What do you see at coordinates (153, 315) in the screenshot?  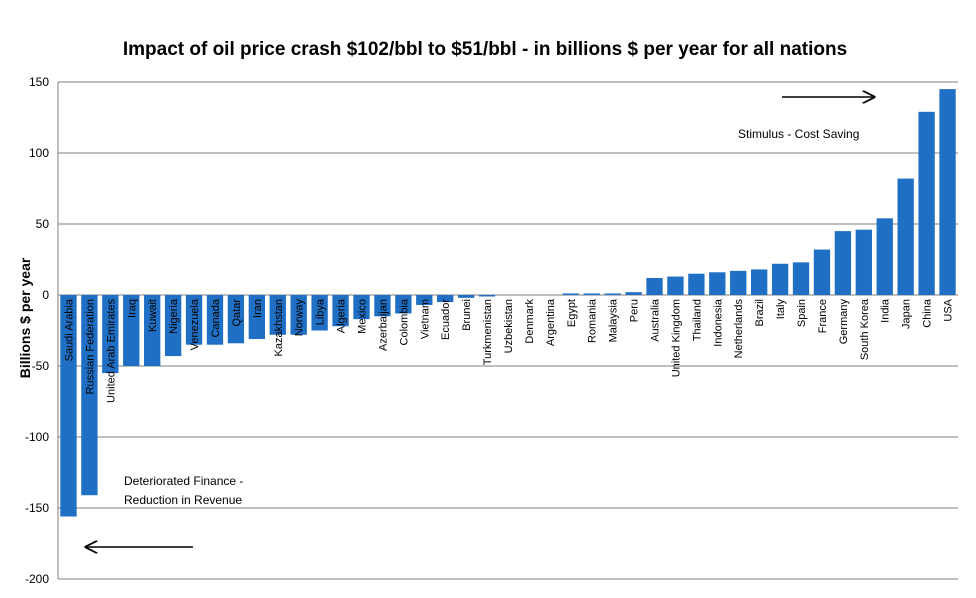 I see `category-label: Kuwait` at bounding box center [153, 315].